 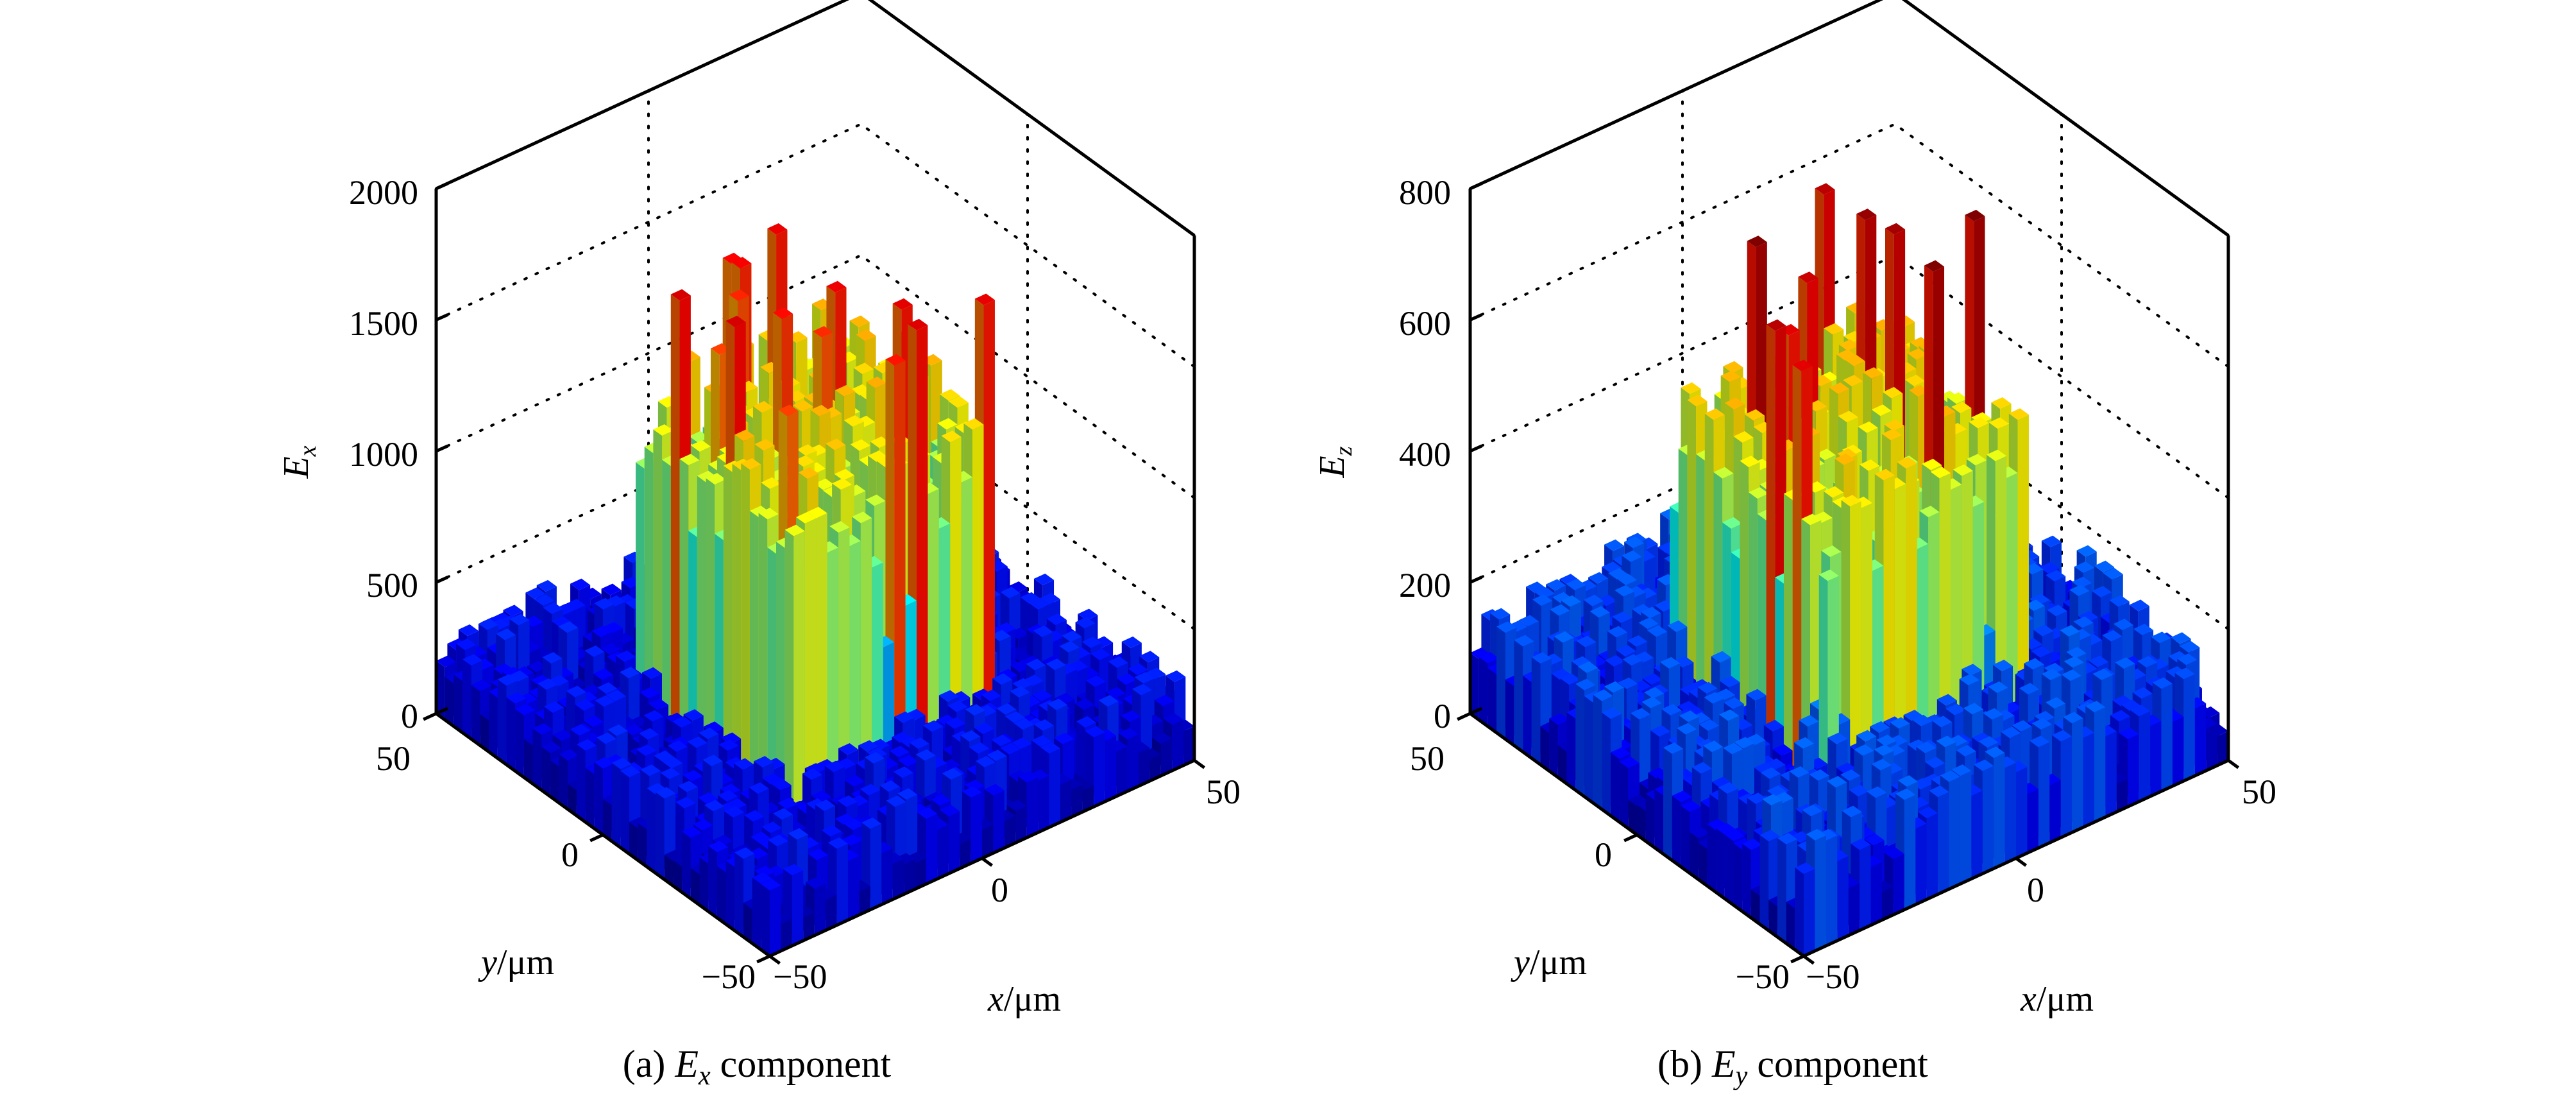 I want to click on panel-a-ztick-0: 0, so click(x=409, y=716).